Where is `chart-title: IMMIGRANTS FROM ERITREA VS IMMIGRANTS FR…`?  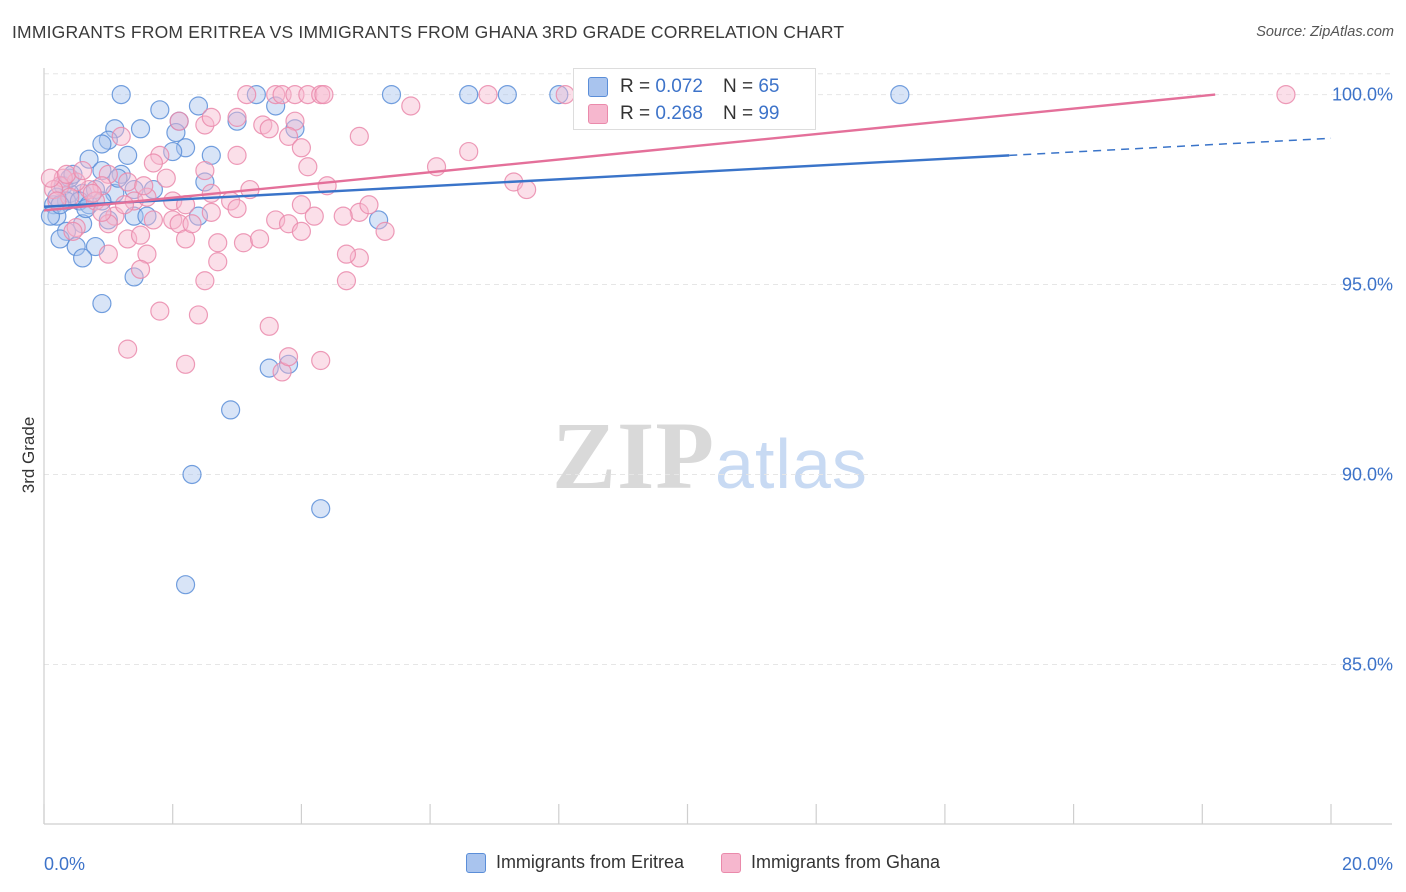 chart-title: IMMIGRANTS FROM ERITREA VS IMMIGRANTS FR… is located at coordinates (428, 32).